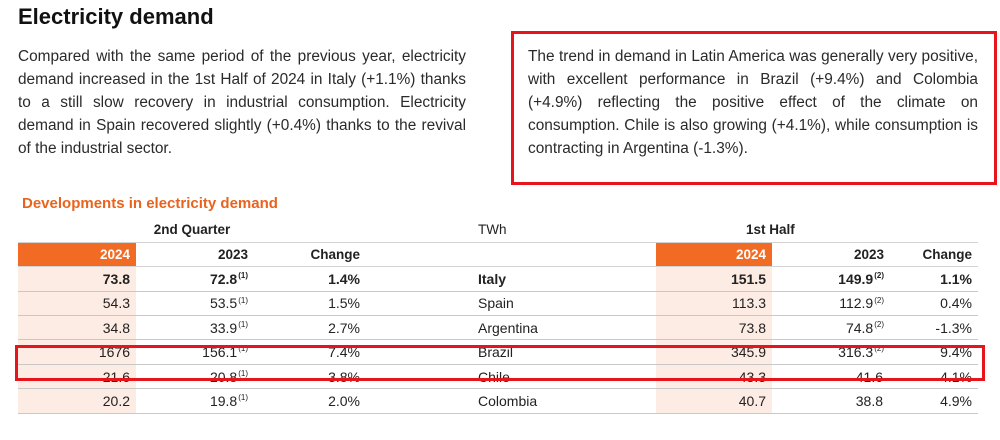 This screenshot has width=1000, height=440. I want to click on cell-q2-2024: 1676, so click(77, 352).